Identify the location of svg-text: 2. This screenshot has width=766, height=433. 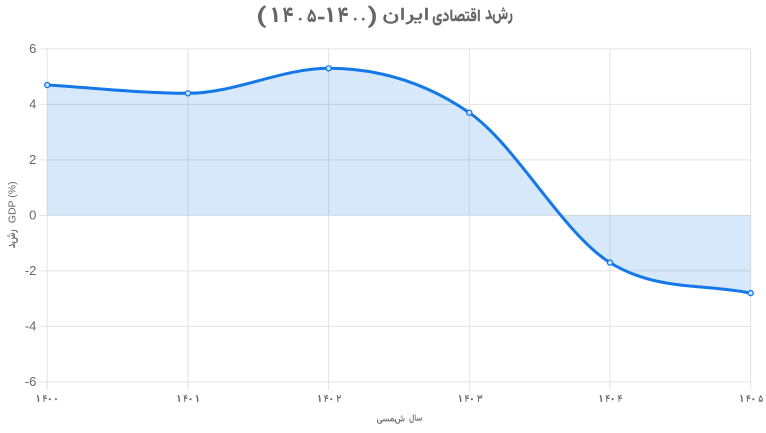
(32, 159).